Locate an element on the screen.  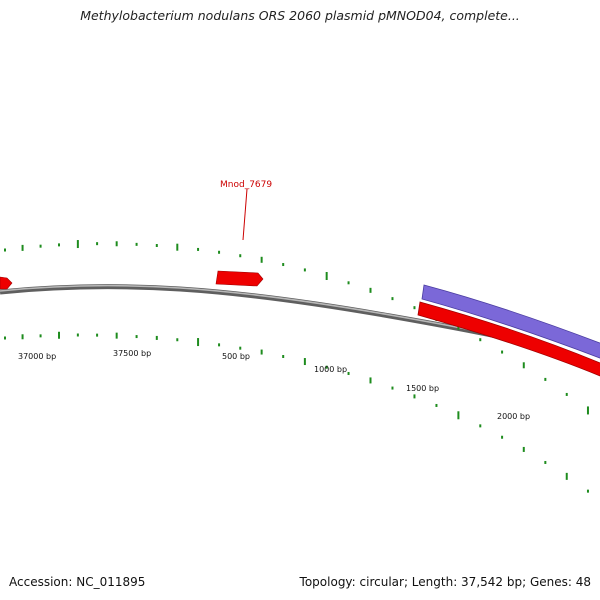
gene-label-leader is located at coordinates (245, 214).